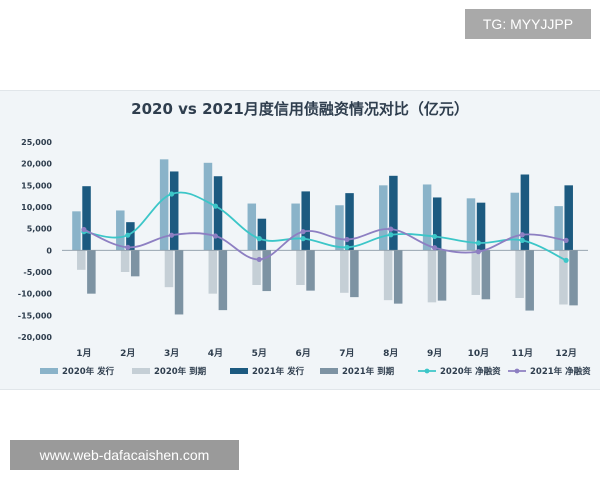 This screenshot has width=600, height=480. Describe the element at coordinates (560, 371) in the screenshot. I see `legend-label: 2021年 净融资` at that location.